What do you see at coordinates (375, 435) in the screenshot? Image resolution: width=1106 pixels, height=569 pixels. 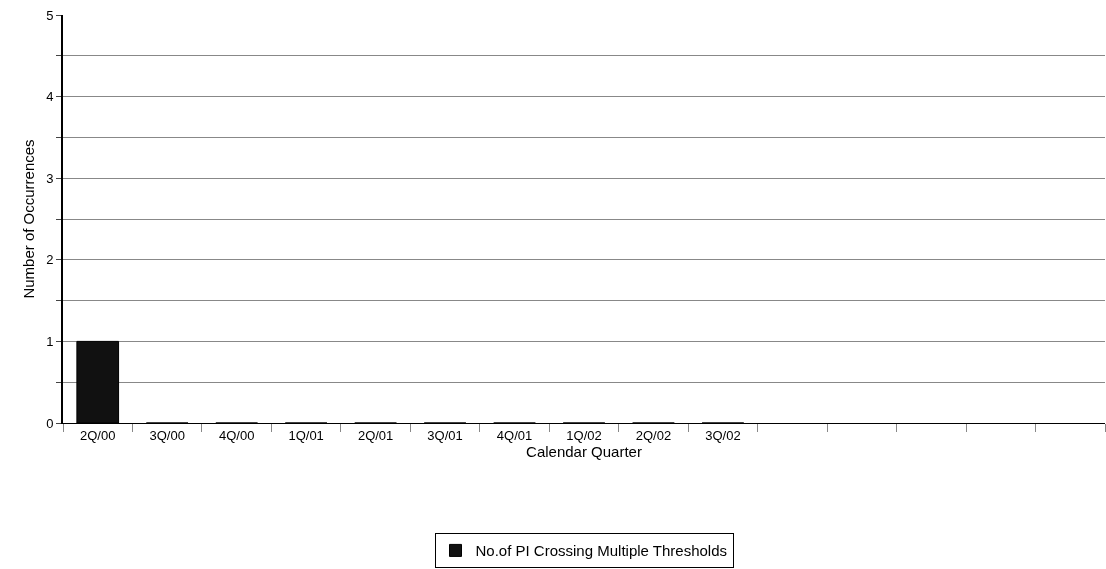 I see `x-tick-label: 2Q/01` at bounding box center [375, 435].